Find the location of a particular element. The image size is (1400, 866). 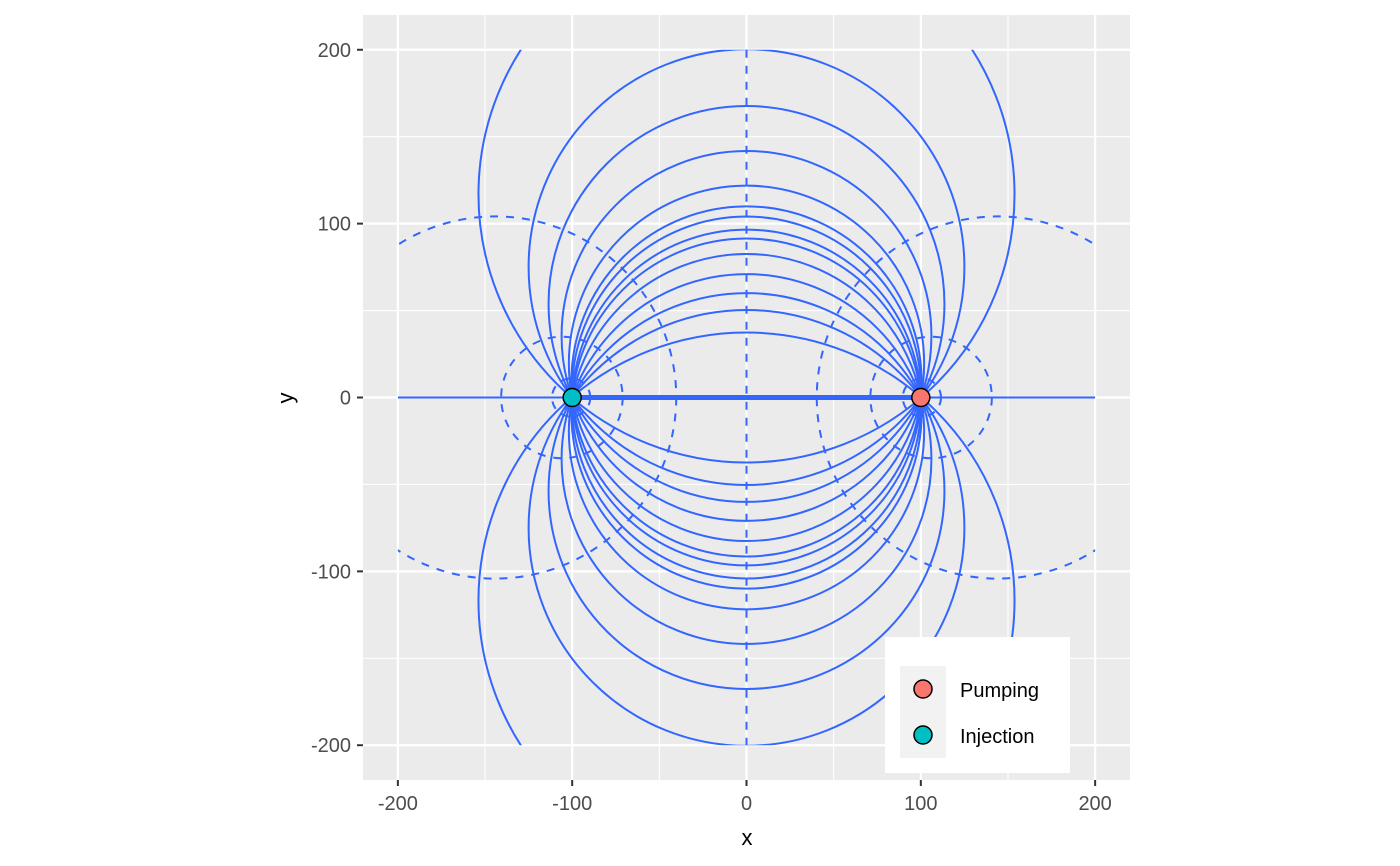

y-tick-label: 0 is located at coordinates (345, 399).